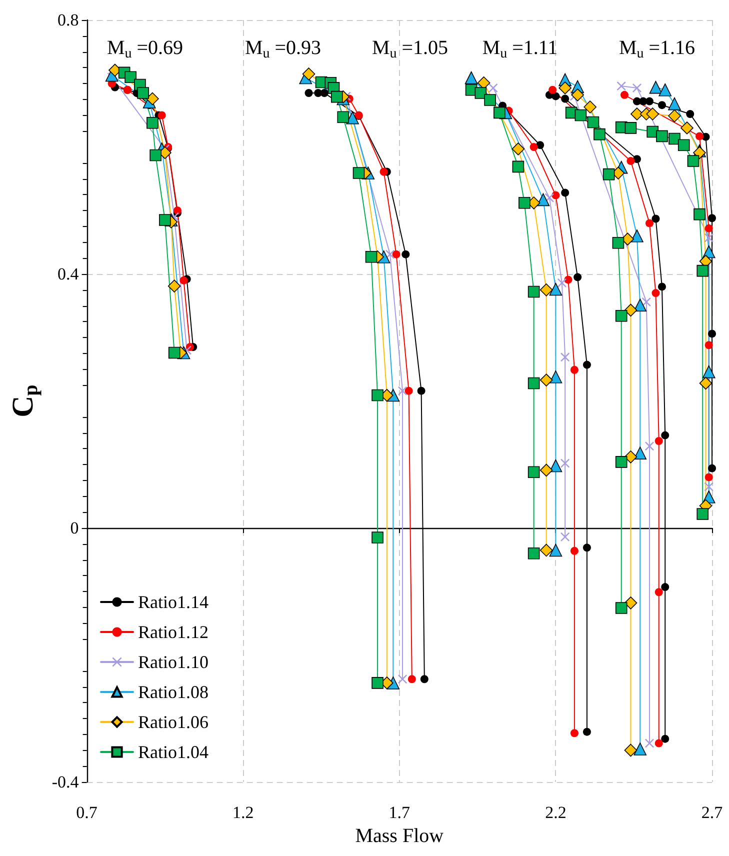 This screenshot has width=729, height=856. What do you see at coordinates (68, 20) in the screenshot?
I see `y-tick-label: 0.8` at bounding box center [68, 20].